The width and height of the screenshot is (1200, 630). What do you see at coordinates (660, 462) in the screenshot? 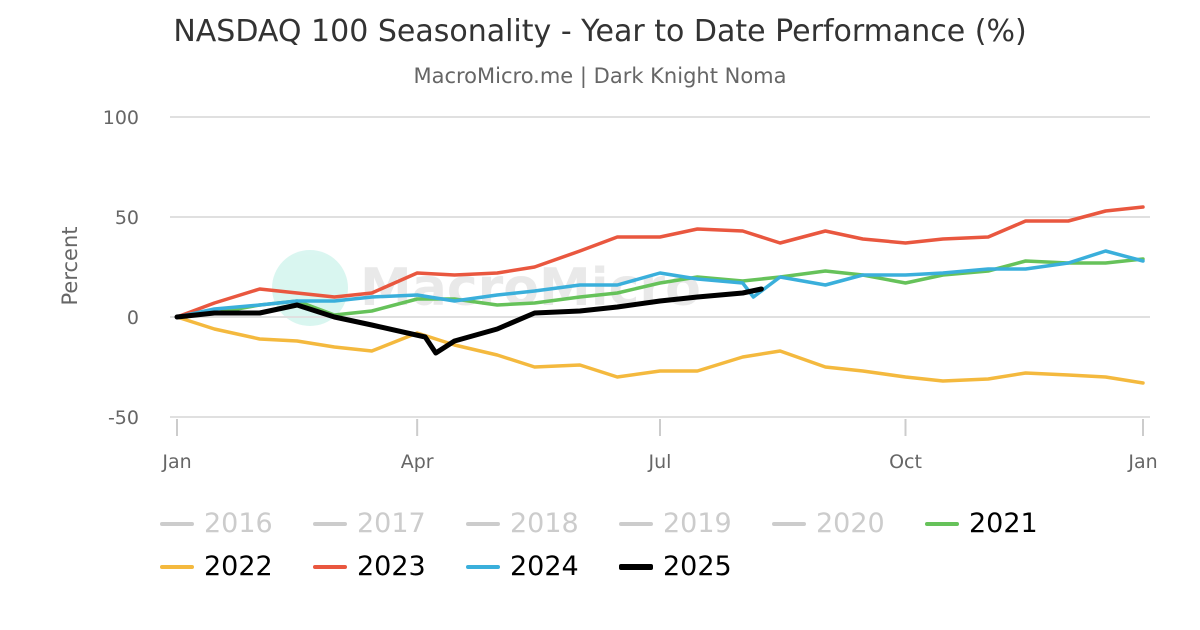
I see `x-tick-label: Jul` at bounding box center [660, 462].